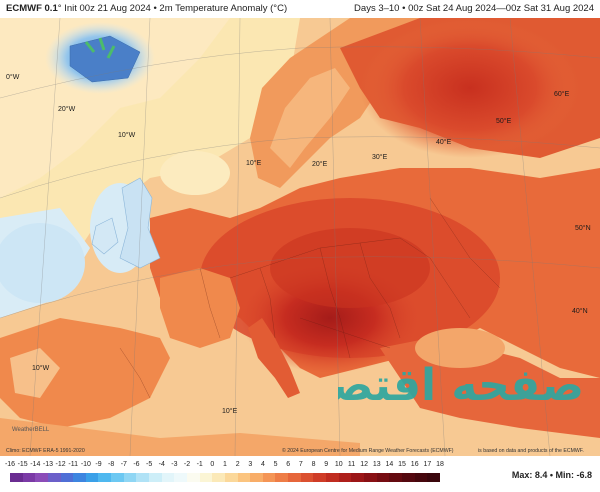 This screenshot has height=492, width=600. What do you see at coordinates (67, 109) in the screenshot?
I see `lon-label-20w: 20°W` at bounding box center [67, 109].